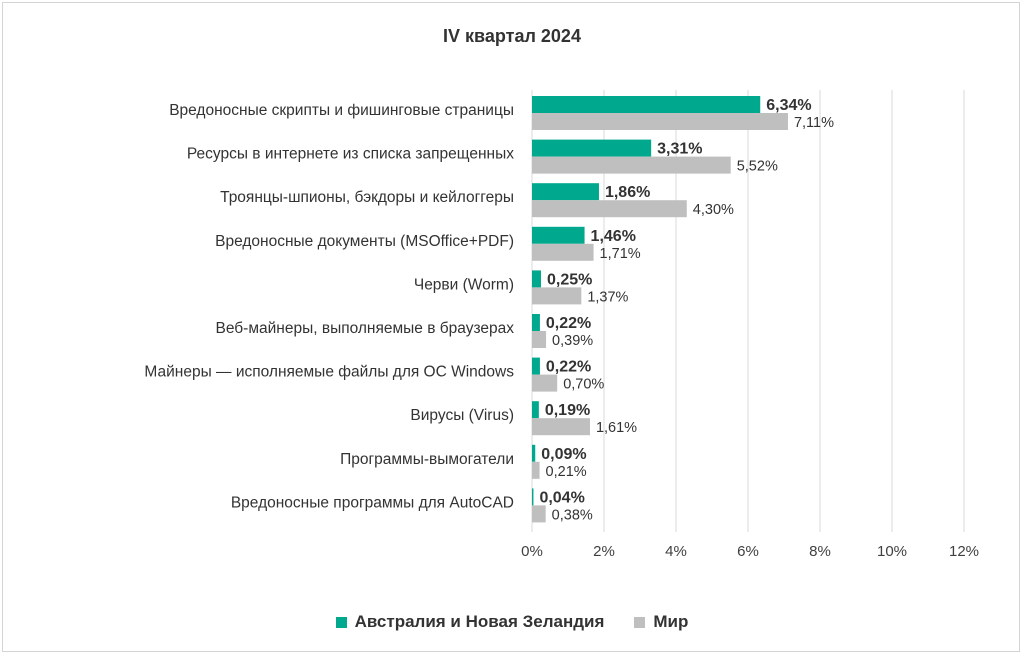 This screenshot has width=1024, height=656. Describe the element at coordinates (679, 149) in the screenshot. I see `data-label: 3,31%` at that location.